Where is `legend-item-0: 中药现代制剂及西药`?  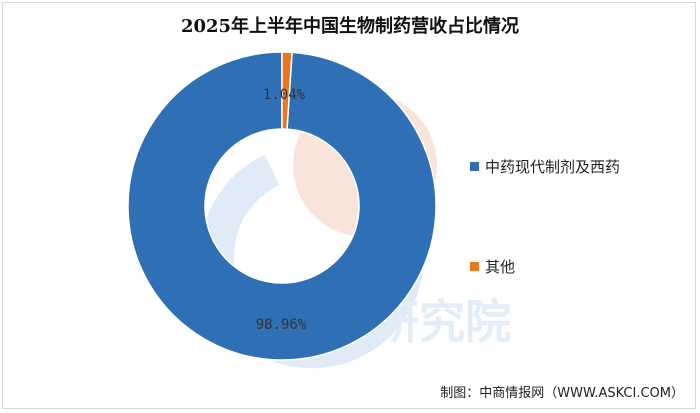
legend-item-0: 中药现代制剂及西药 is located at coordinates (545, 166).